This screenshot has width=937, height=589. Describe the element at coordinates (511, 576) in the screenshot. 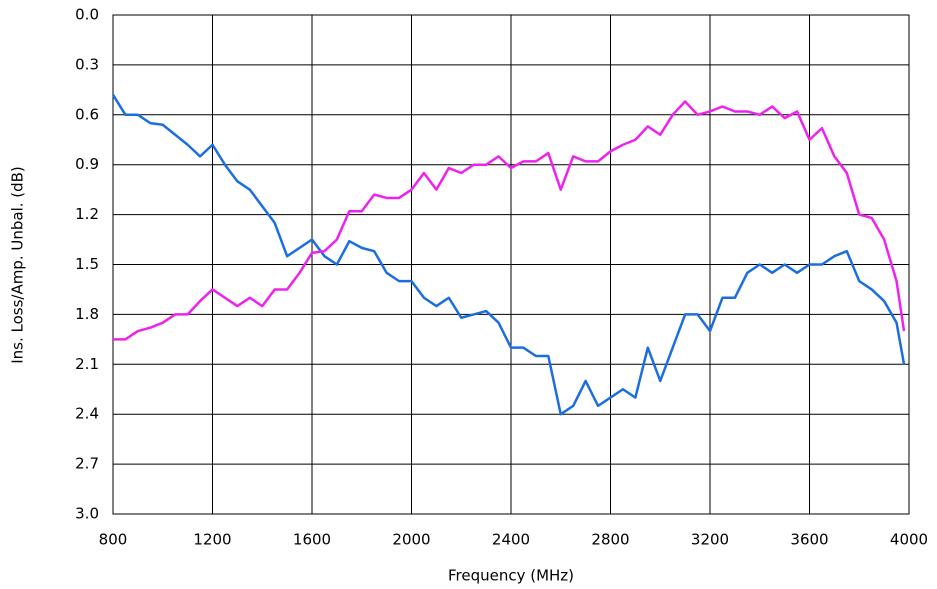

I see `x-axis-label: Frequency (MHz)` at that location.